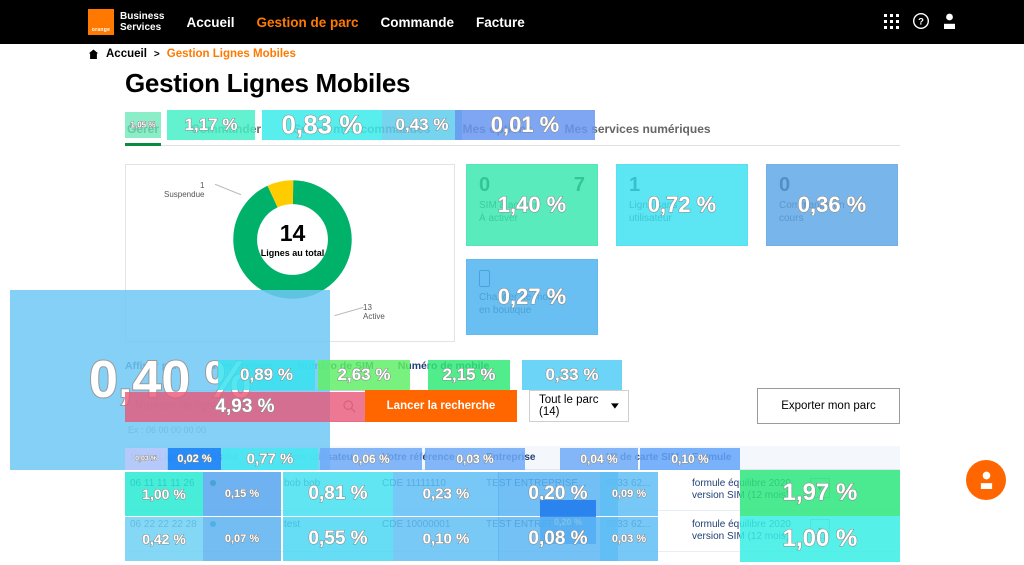 This screenshot has width=1024, height=565. Describe the element at coordinates (682, 205) in the screenshot. I see `stat-card-ligne-sans-utilisateur: 1 Ligne sans utilisateur` at that location.